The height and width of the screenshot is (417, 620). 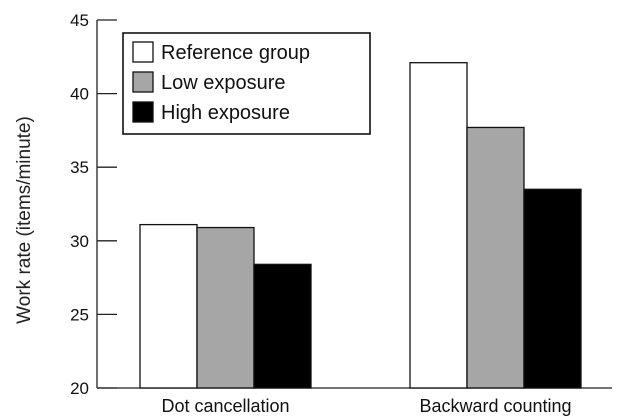 What do you see at coordinates (495, 406) in the screenshot?
I see `x-category-label: Backward counting` at bounding box center [495, 406].